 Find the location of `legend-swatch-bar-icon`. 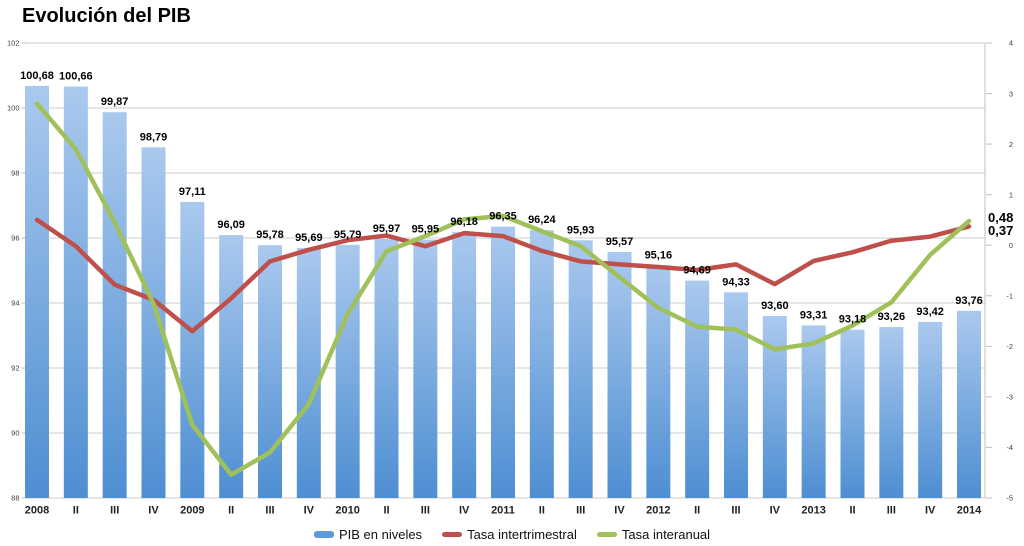

legend-swatch-bar-icon is located at coordinates (323, 534).